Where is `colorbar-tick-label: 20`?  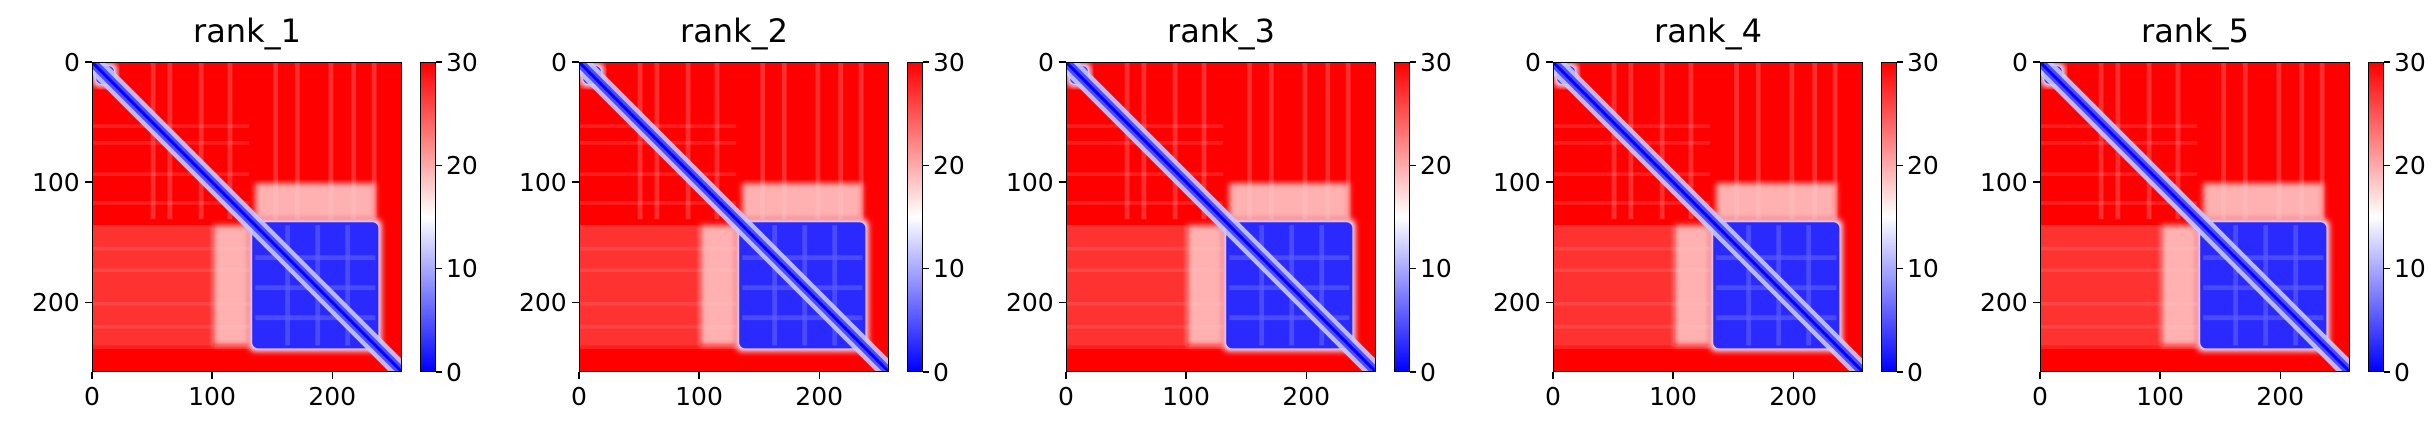 colorbar-tick-label: 20 is located at coordinates (1923, 165).